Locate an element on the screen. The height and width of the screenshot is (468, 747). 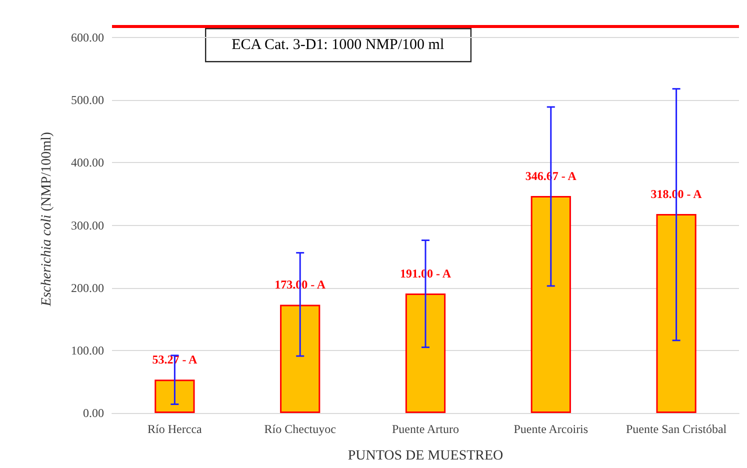
x-tick-label: Puente Arturo is located at coordinates (425, 429).